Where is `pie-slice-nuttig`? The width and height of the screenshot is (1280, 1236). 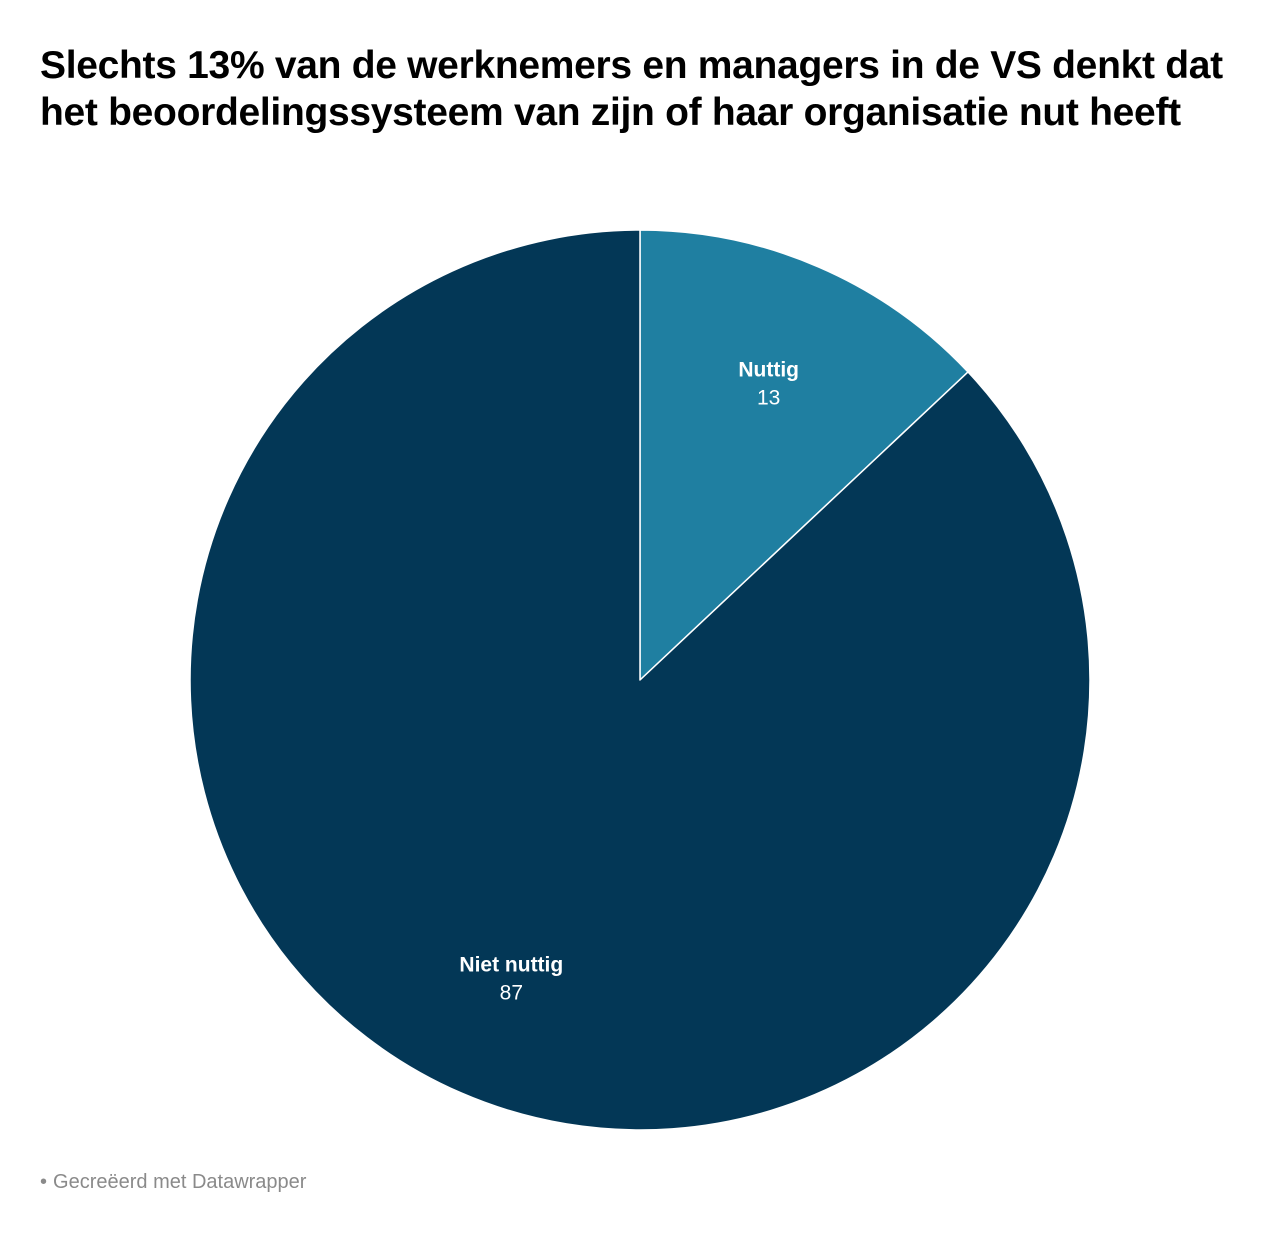
pie-slice-nuttig is located at coordinates (804, 455).